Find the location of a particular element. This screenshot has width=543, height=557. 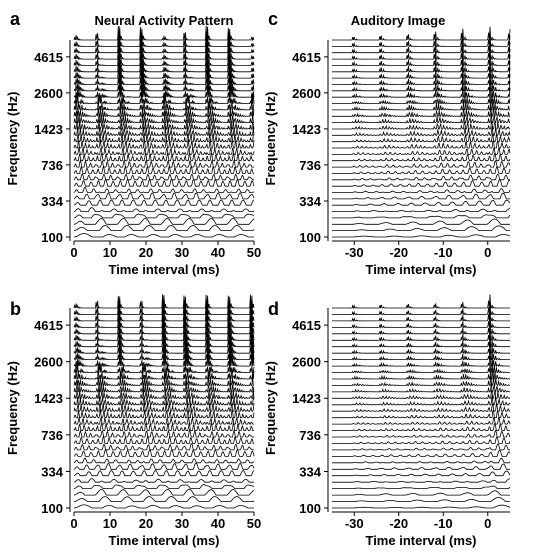

title-auditory-image: Auditory Image is located at coordinates (398, 20).